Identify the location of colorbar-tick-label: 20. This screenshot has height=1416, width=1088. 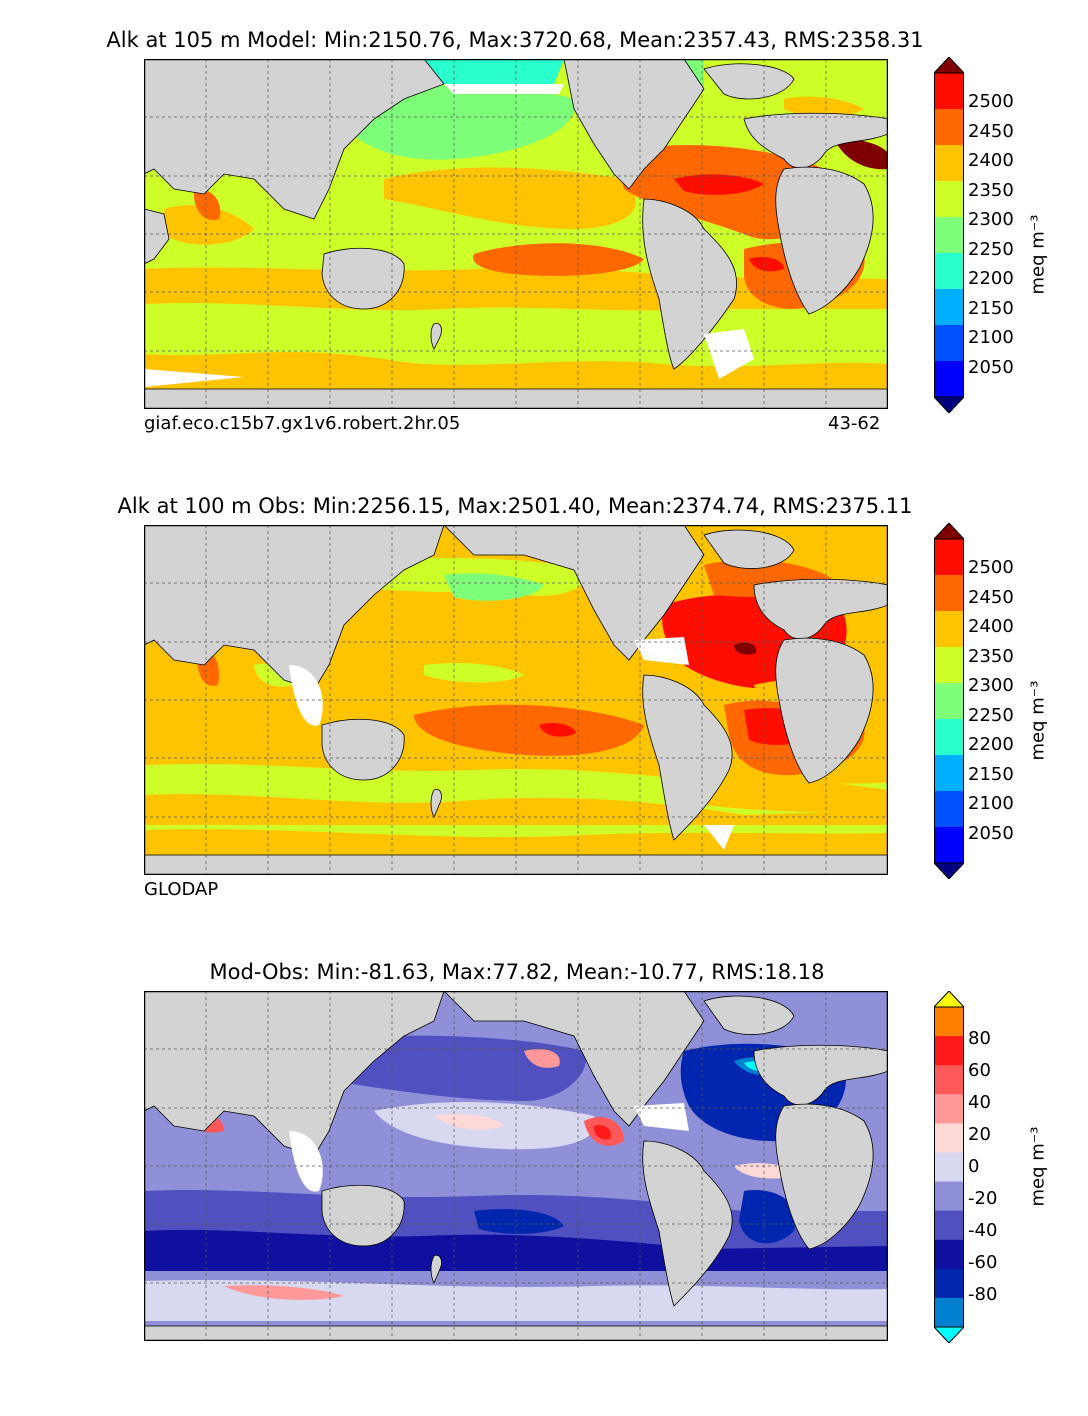
(979, 1134).